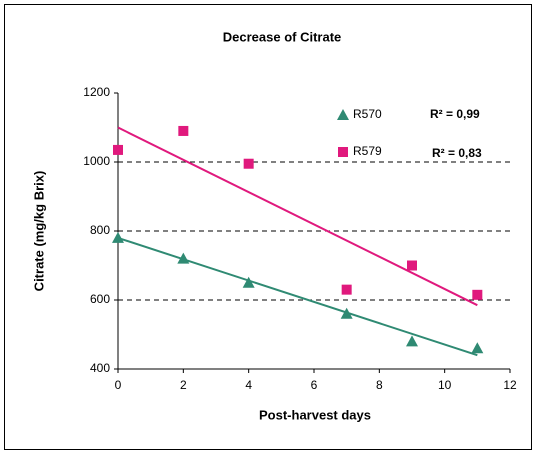 This screenshot has width=539, height=455. I want to click on y-tick-label: 600, so click(100, 299).